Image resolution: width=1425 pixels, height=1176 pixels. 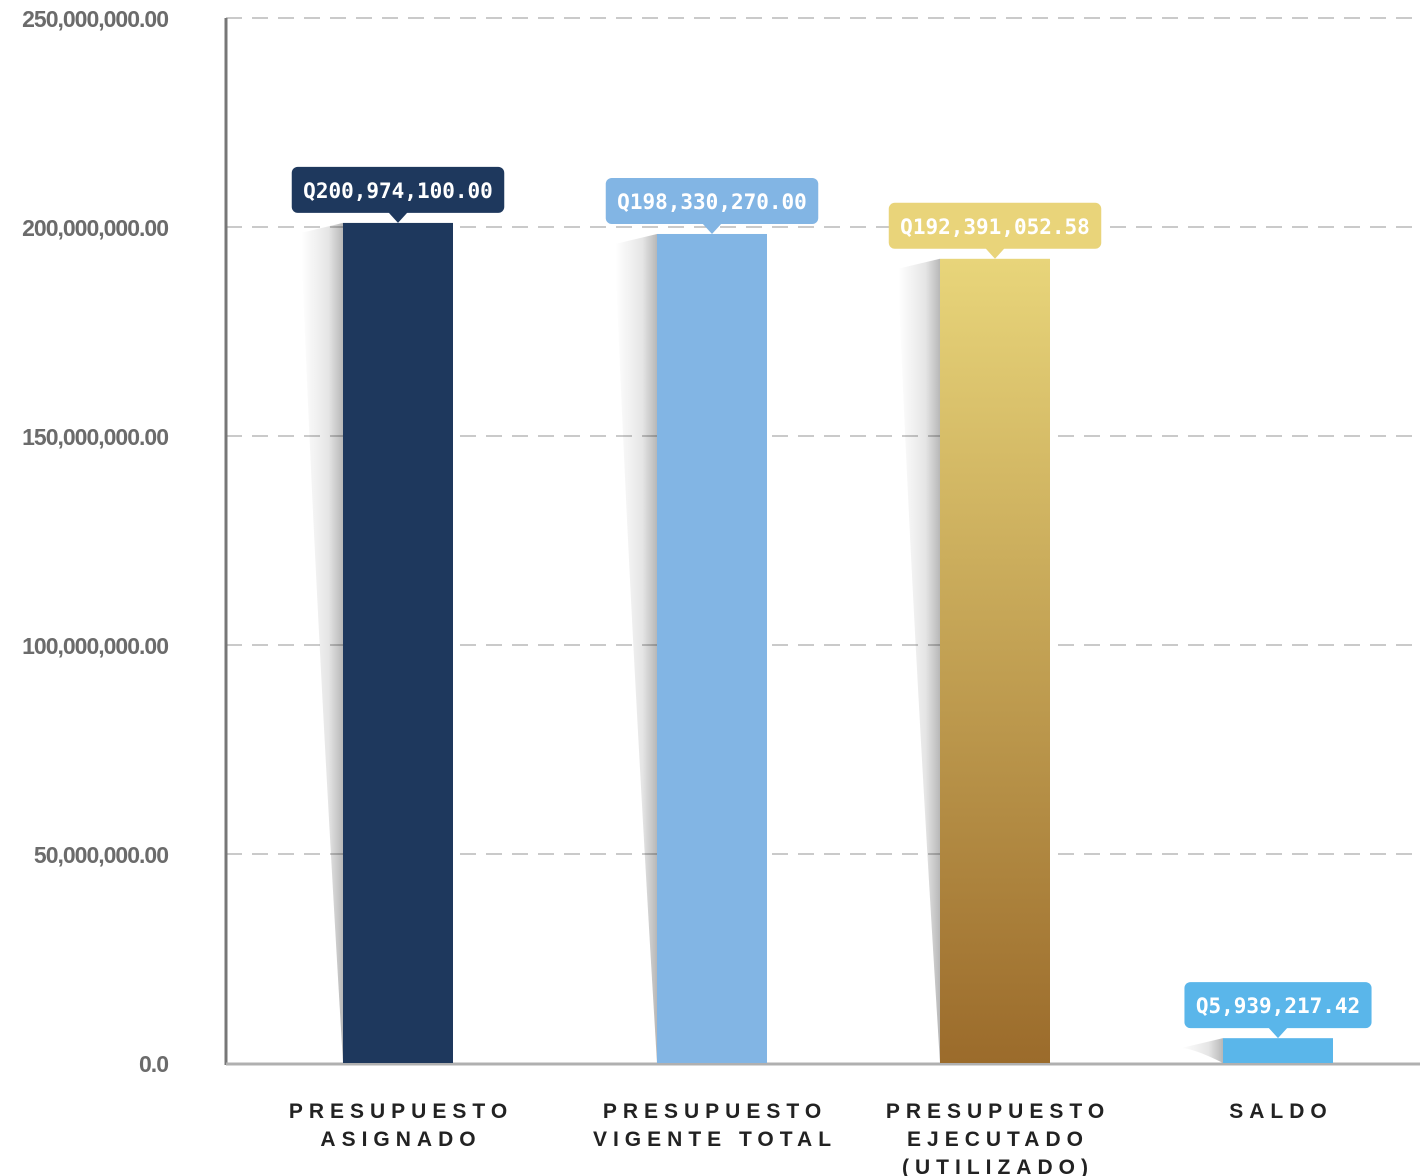 What do you see at coordinates (998, 1166) in the screenshot?
I see `x-category-label: (UTILIZADO)` at bounding box center [998, 1166].